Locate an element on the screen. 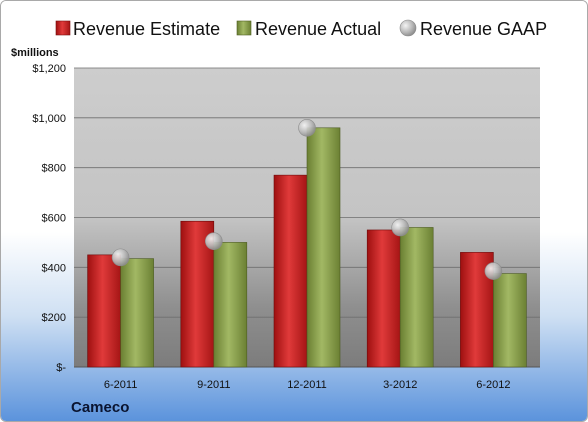 This screenshot has height=422, width=588. legend-swatch-estimate is located at coordinates (63, 28).